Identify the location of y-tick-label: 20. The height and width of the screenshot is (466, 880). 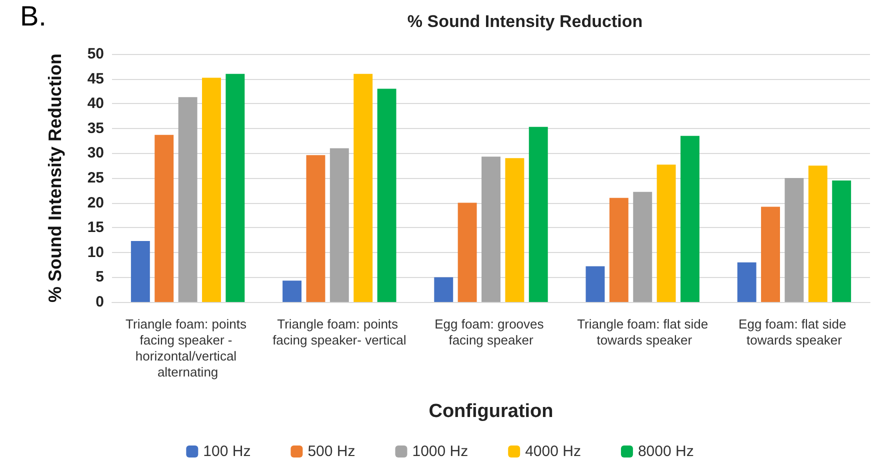
(95, 203).